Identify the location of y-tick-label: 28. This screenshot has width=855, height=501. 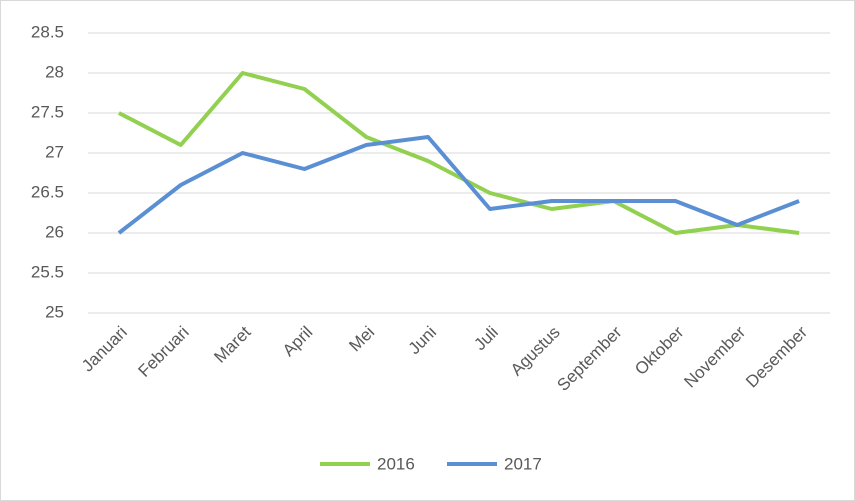
(54, 71).